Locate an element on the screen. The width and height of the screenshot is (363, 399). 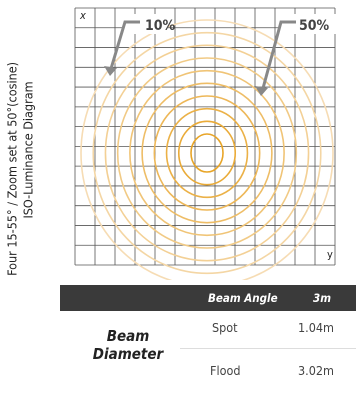
header-cell: 3m is located at coordinates (322, 298).